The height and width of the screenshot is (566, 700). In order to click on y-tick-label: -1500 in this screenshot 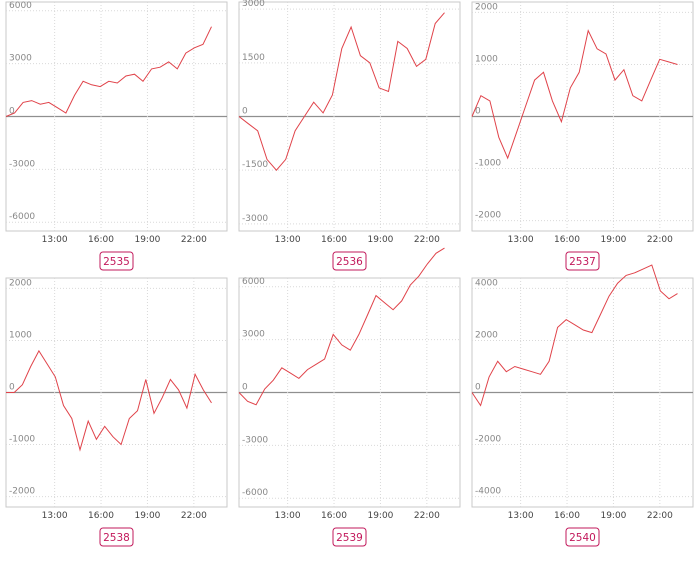, I will do `click(255, 165)`.